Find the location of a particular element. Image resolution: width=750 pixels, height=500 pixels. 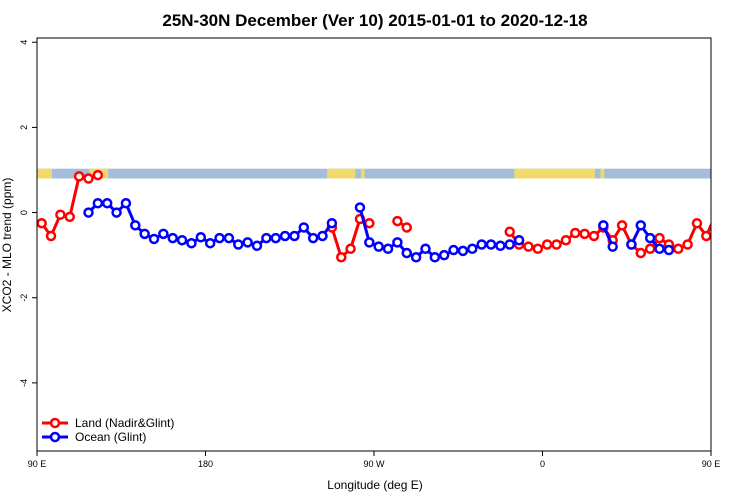

x-tick-label: 180 is located at coordinates (205, 464).